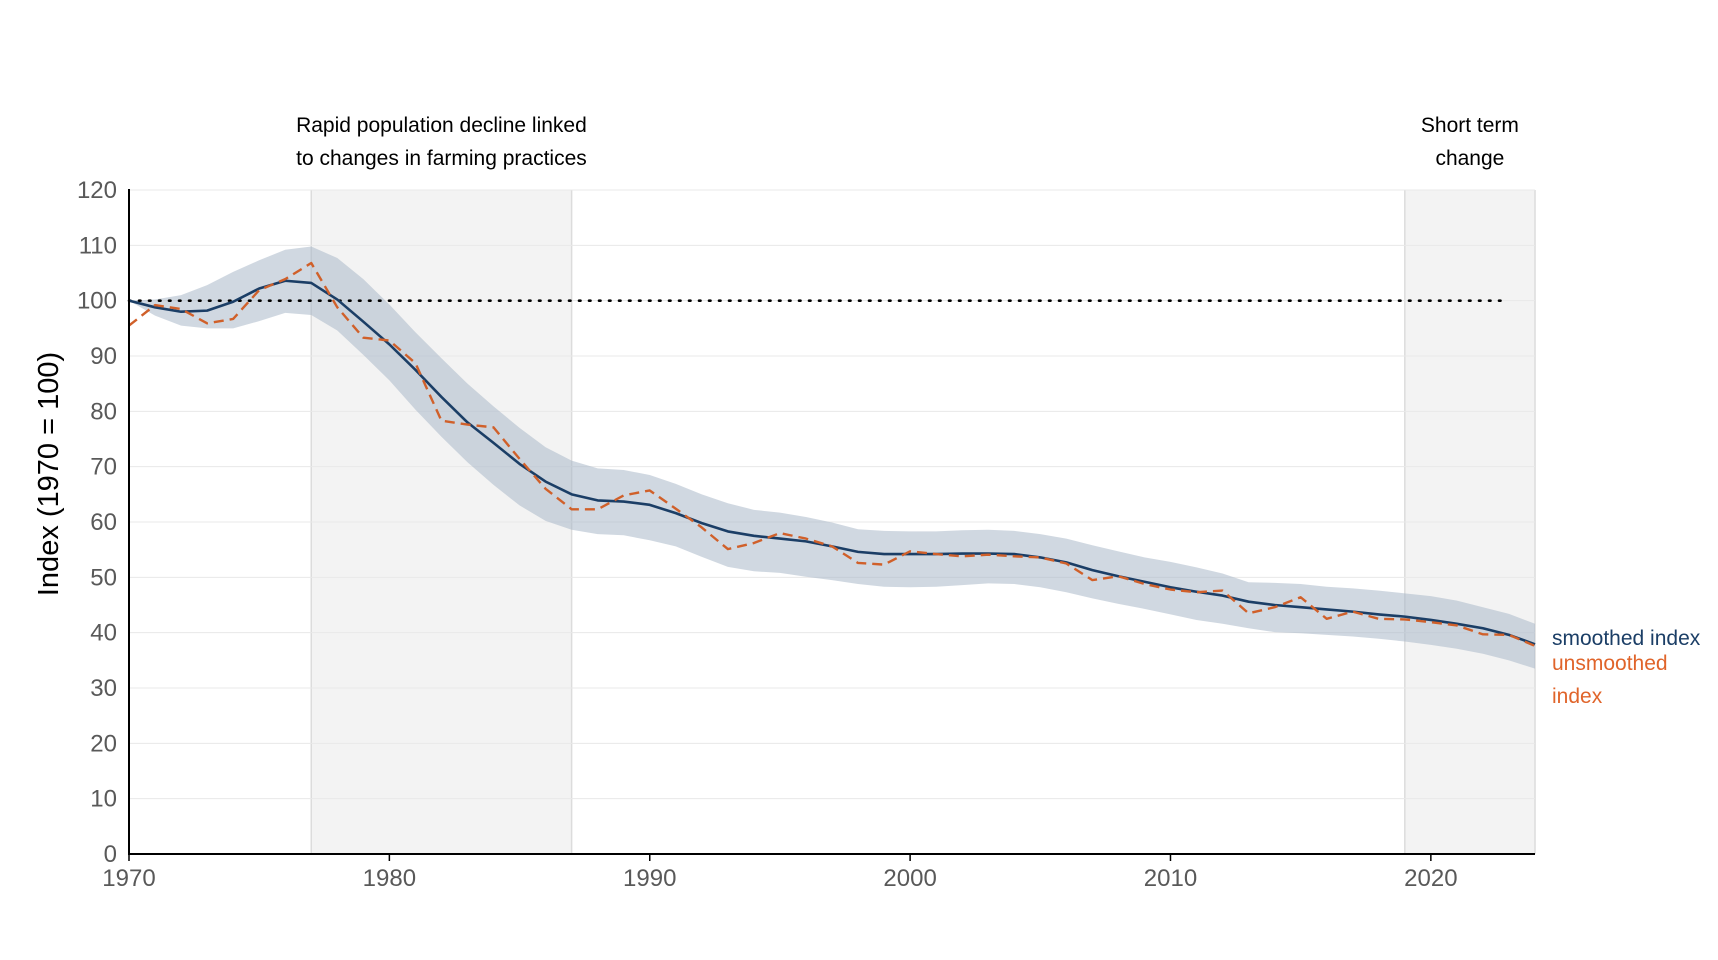 Image resolution: width=1718 pixels, height=960 pixels. I want to click on shaded-period-label: Short term, so click(1470, 125).